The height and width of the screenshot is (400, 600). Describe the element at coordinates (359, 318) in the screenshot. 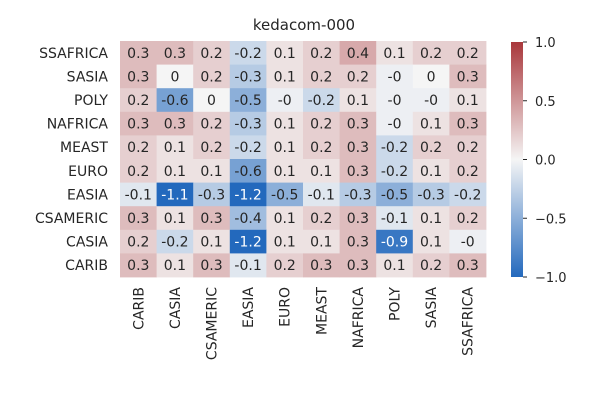

I see `x-tick-label: NAFRICA` at that location.